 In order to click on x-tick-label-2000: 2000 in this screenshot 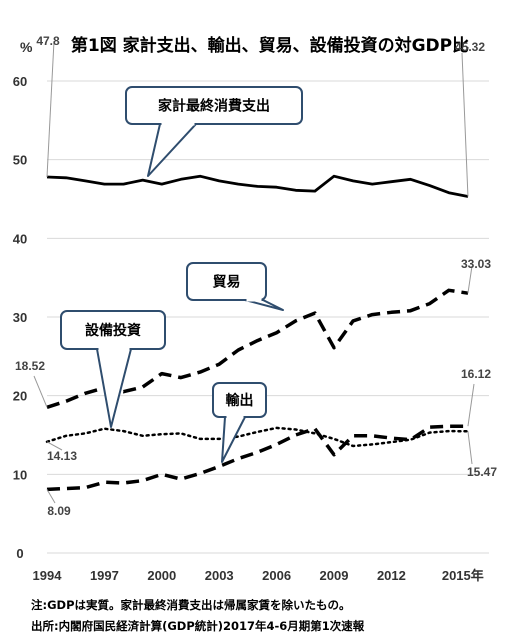, I will do `click(161, 575)`.